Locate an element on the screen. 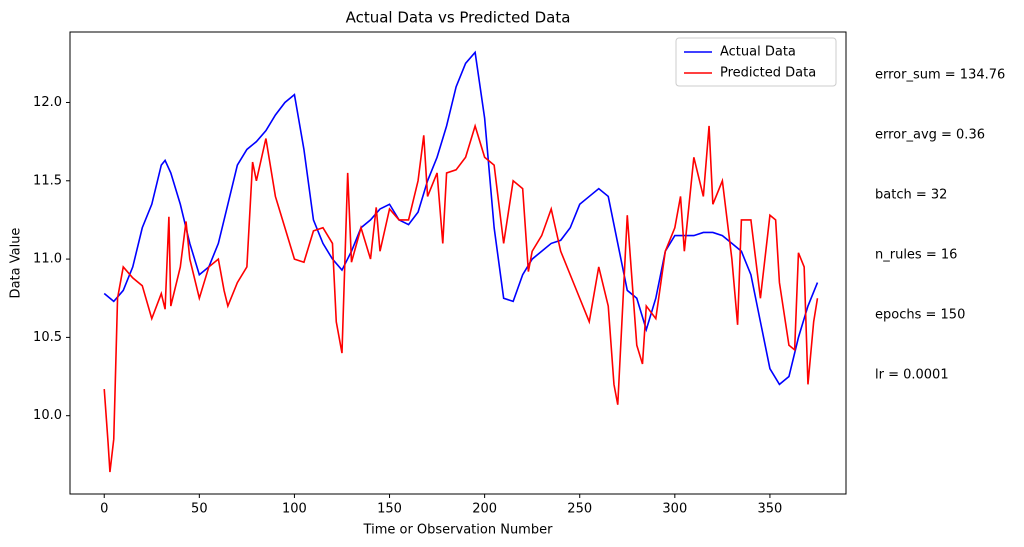 This screenshot has height=547, width=1024. chart-title: Actual Data vs Predicted Data is located at coordinates (458, 18).